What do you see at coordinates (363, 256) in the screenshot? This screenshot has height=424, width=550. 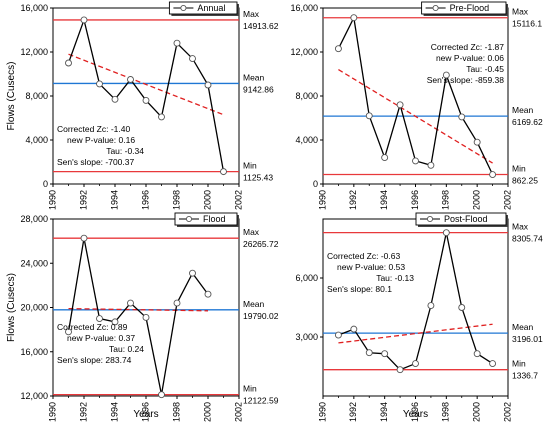 I see `stat-line: Corrected Zc: -0.63` at bounding box center [363, 256].